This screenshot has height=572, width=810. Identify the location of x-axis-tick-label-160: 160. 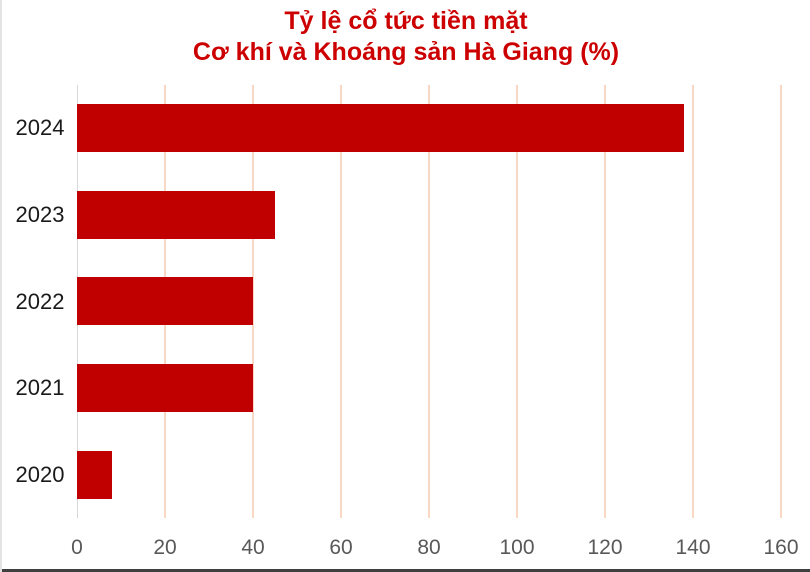
(781, 547).